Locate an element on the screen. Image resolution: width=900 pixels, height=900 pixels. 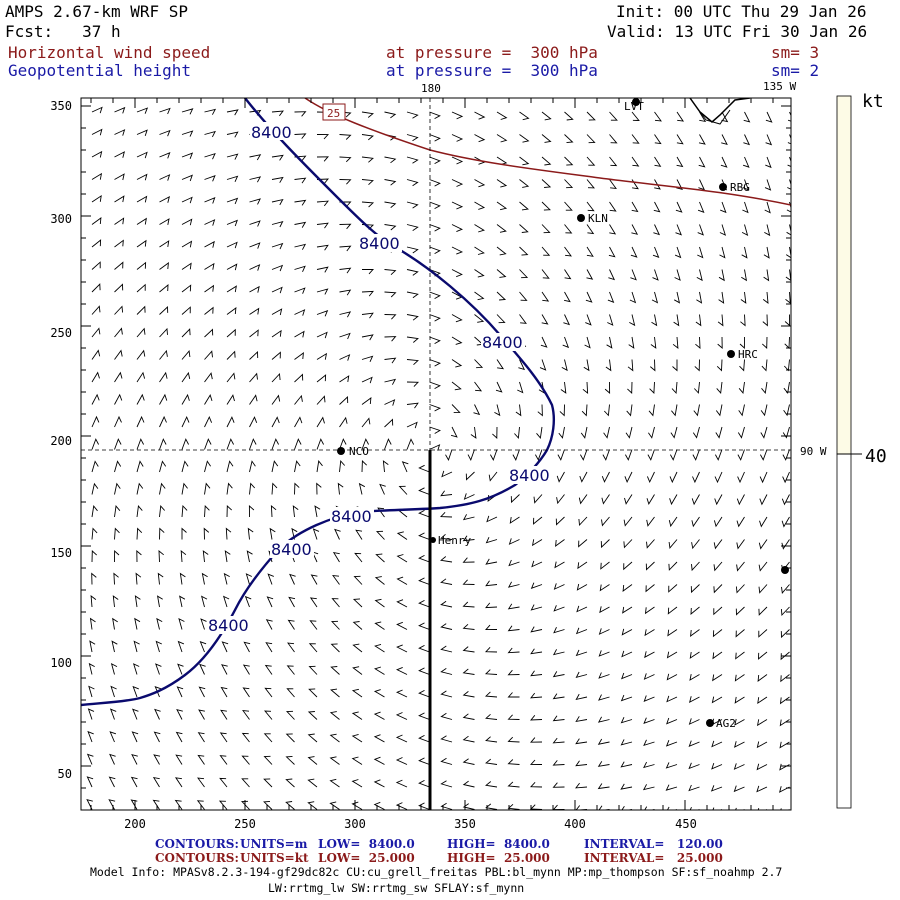
init-time: Init: 00 UTC Thu 29 Jan 26 is located at coordinates (741, 11).